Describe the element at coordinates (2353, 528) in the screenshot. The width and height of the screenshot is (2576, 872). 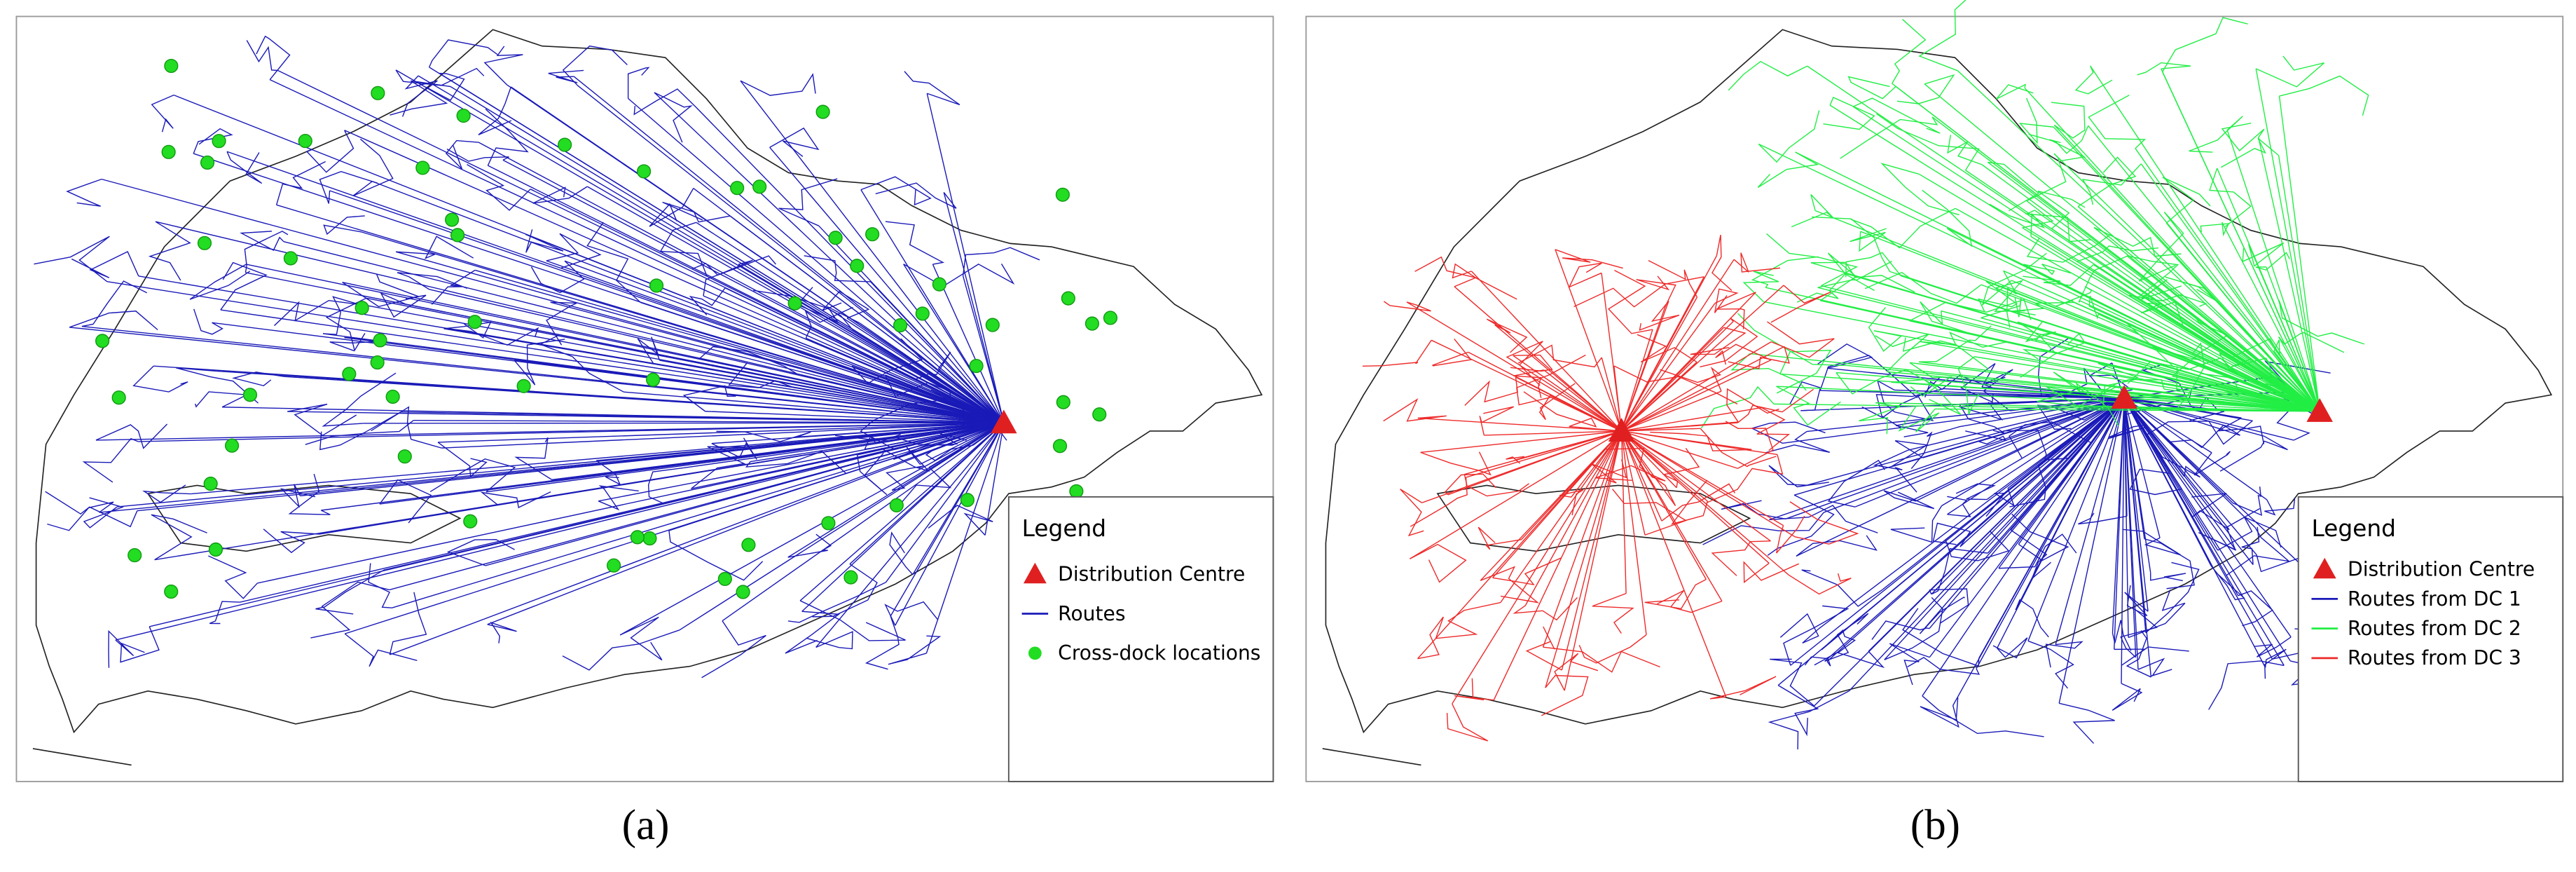
I see `legend-title: Legend` at that location.